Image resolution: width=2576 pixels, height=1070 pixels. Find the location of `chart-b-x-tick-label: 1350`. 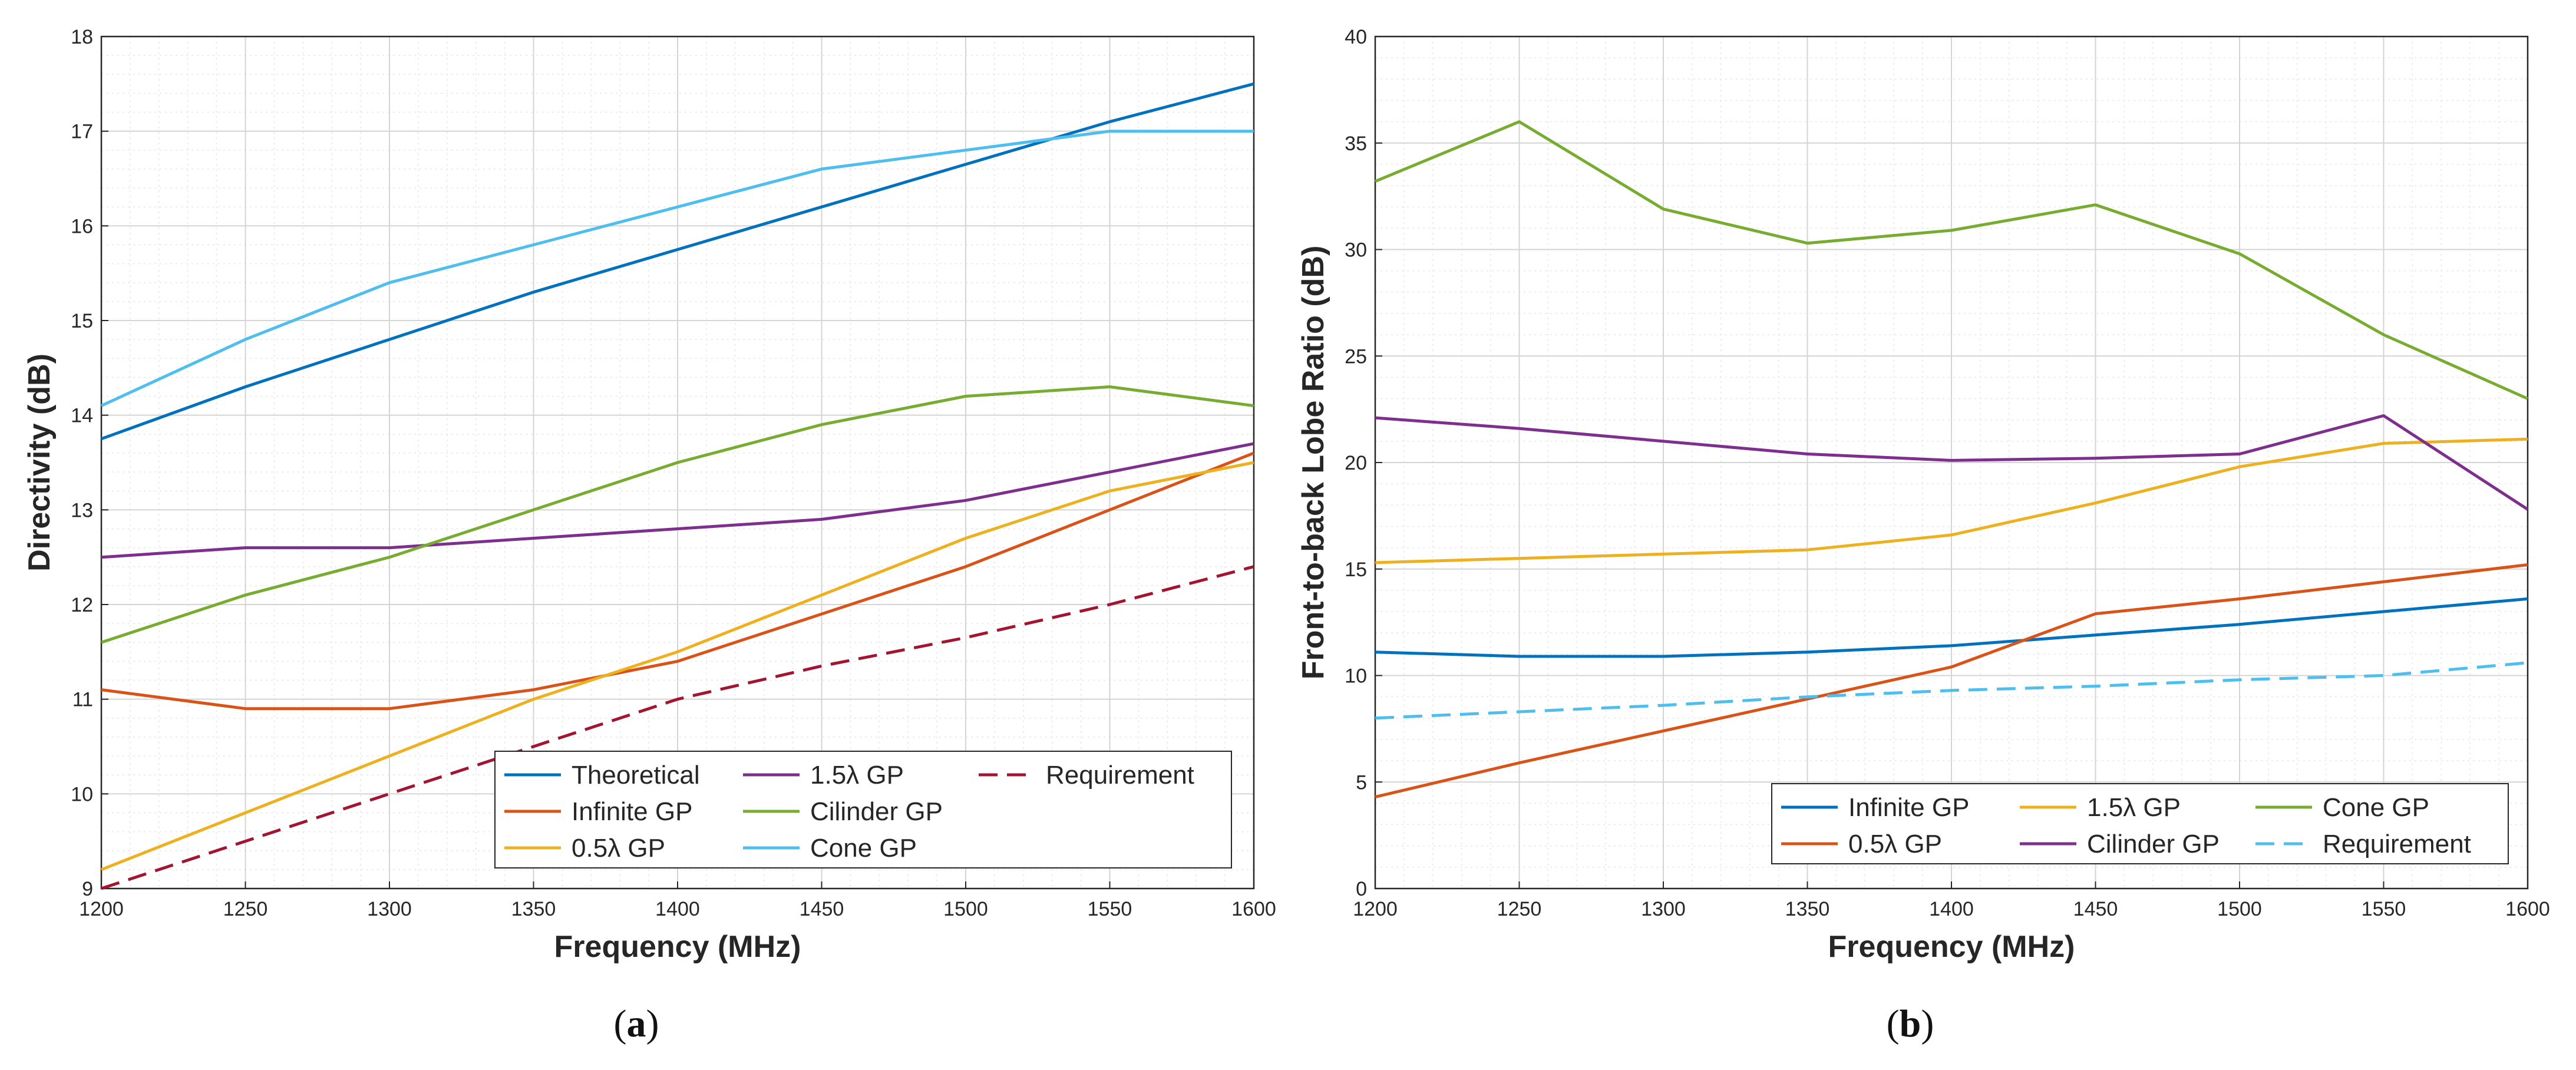

chart-b-x-tick-label: 1350 is located at coordinates (1808, 909).